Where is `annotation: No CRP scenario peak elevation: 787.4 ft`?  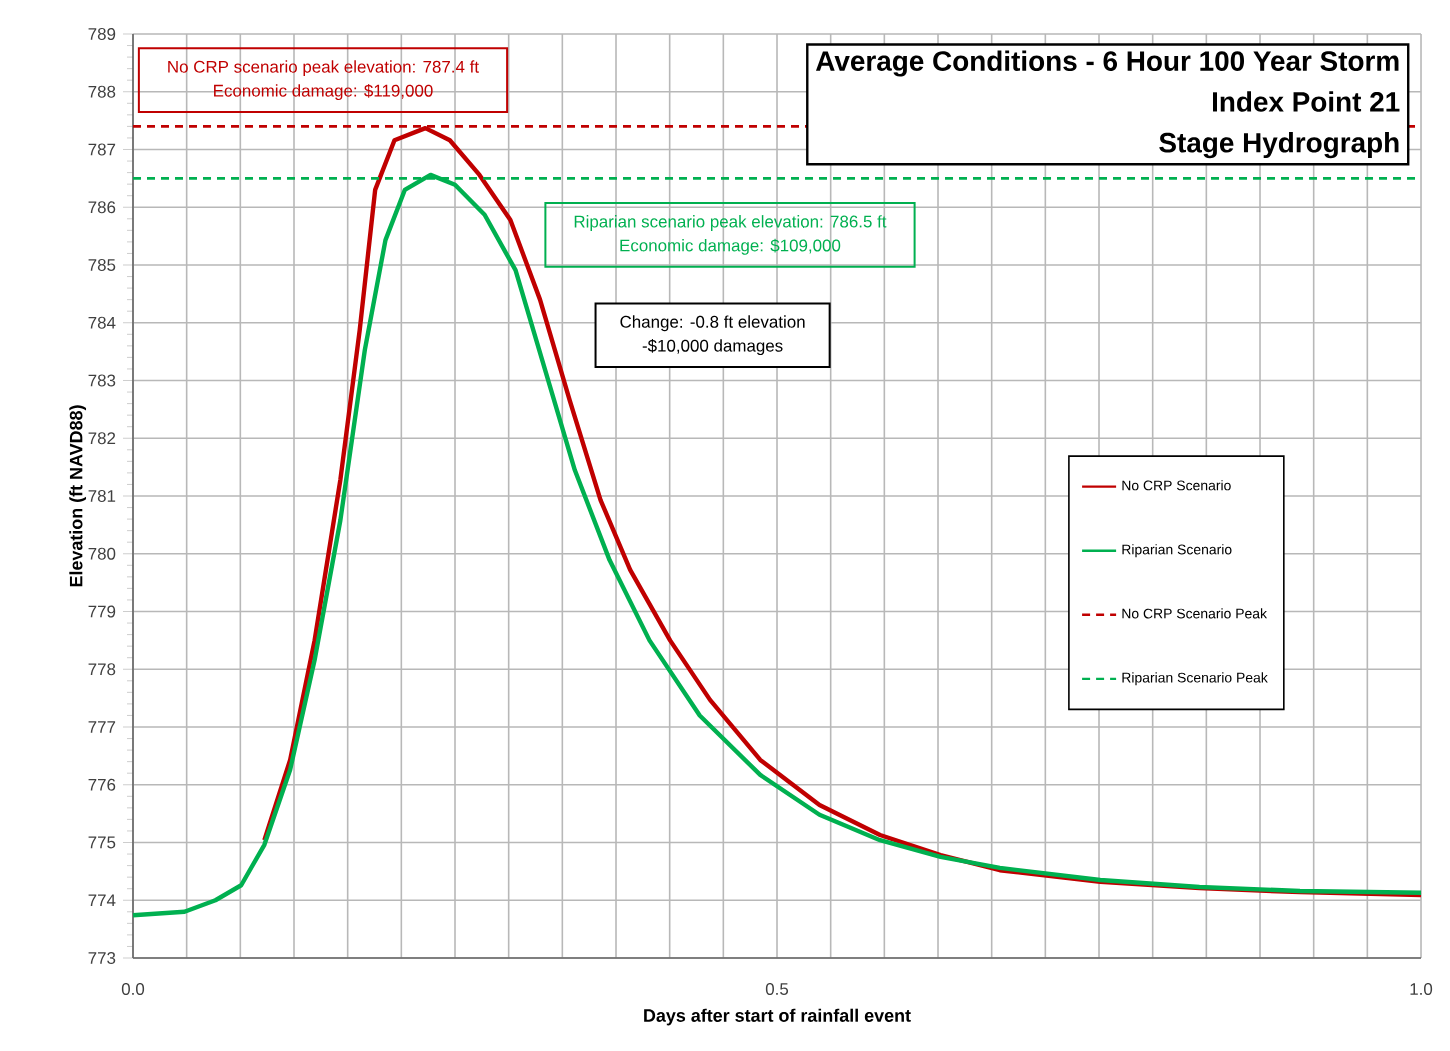 annotation: No CRP scenario peak elevation: 787.4 ft is located at coordinates (323, 68).